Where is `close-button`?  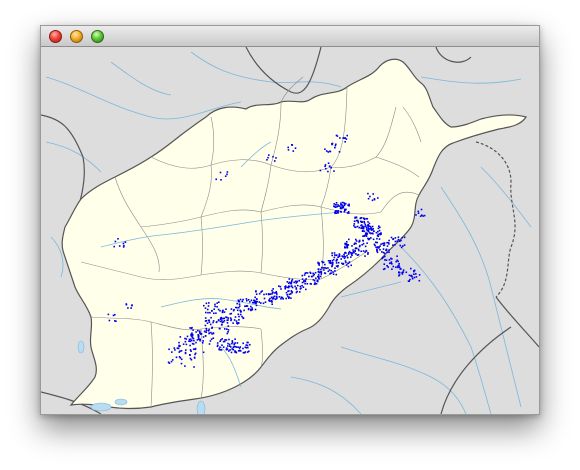 close-button is located at coordinates (55, 36).